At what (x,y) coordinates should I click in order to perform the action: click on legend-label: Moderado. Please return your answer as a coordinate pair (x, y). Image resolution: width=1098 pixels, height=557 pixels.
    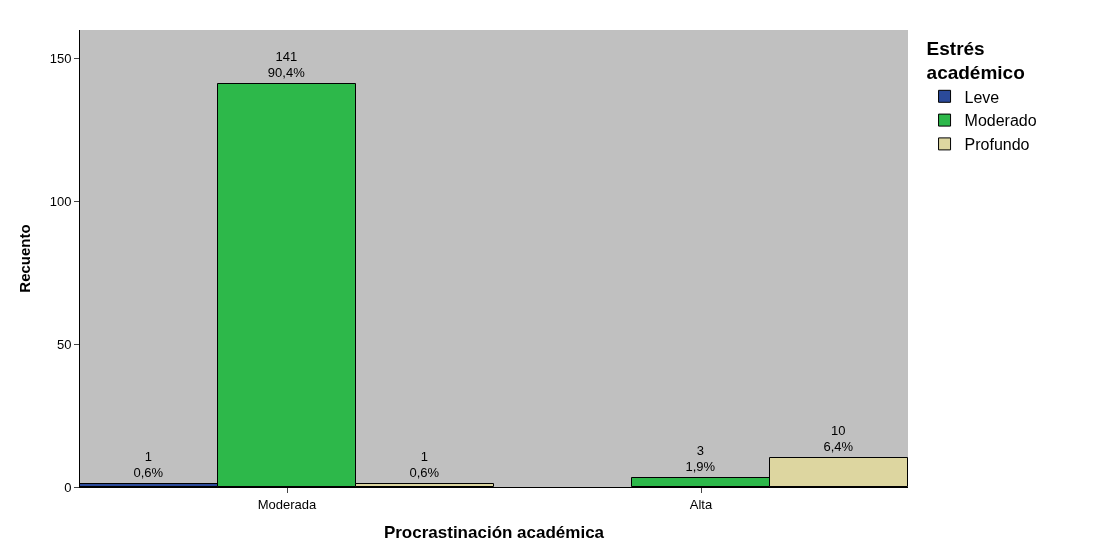
    Looking at the image, I should click on (1000, 121).